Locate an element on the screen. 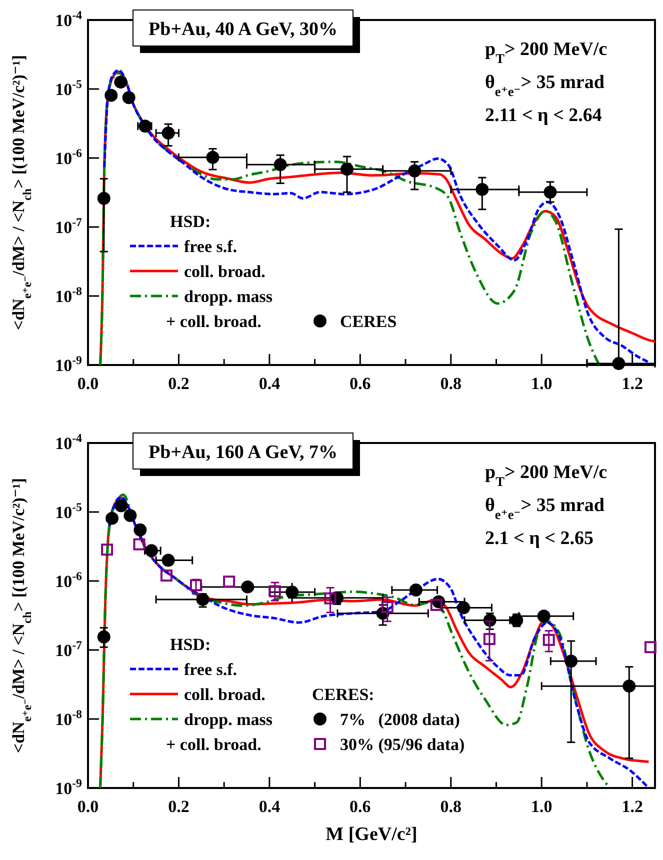  annotation: 2.11 < η < 2.64 is located at coordinates (543, 115).